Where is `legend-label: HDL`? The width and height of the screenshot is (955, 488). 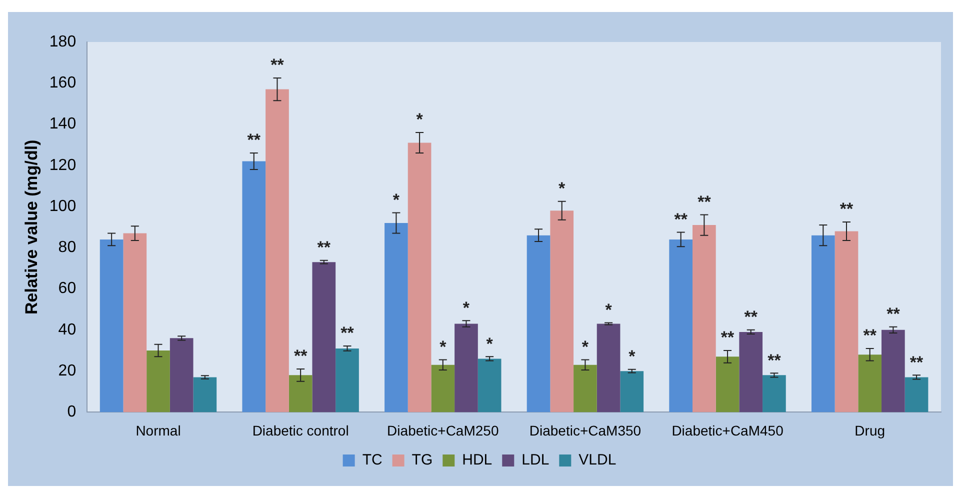
legend-label: HDL is located at coordinates (477, 460).